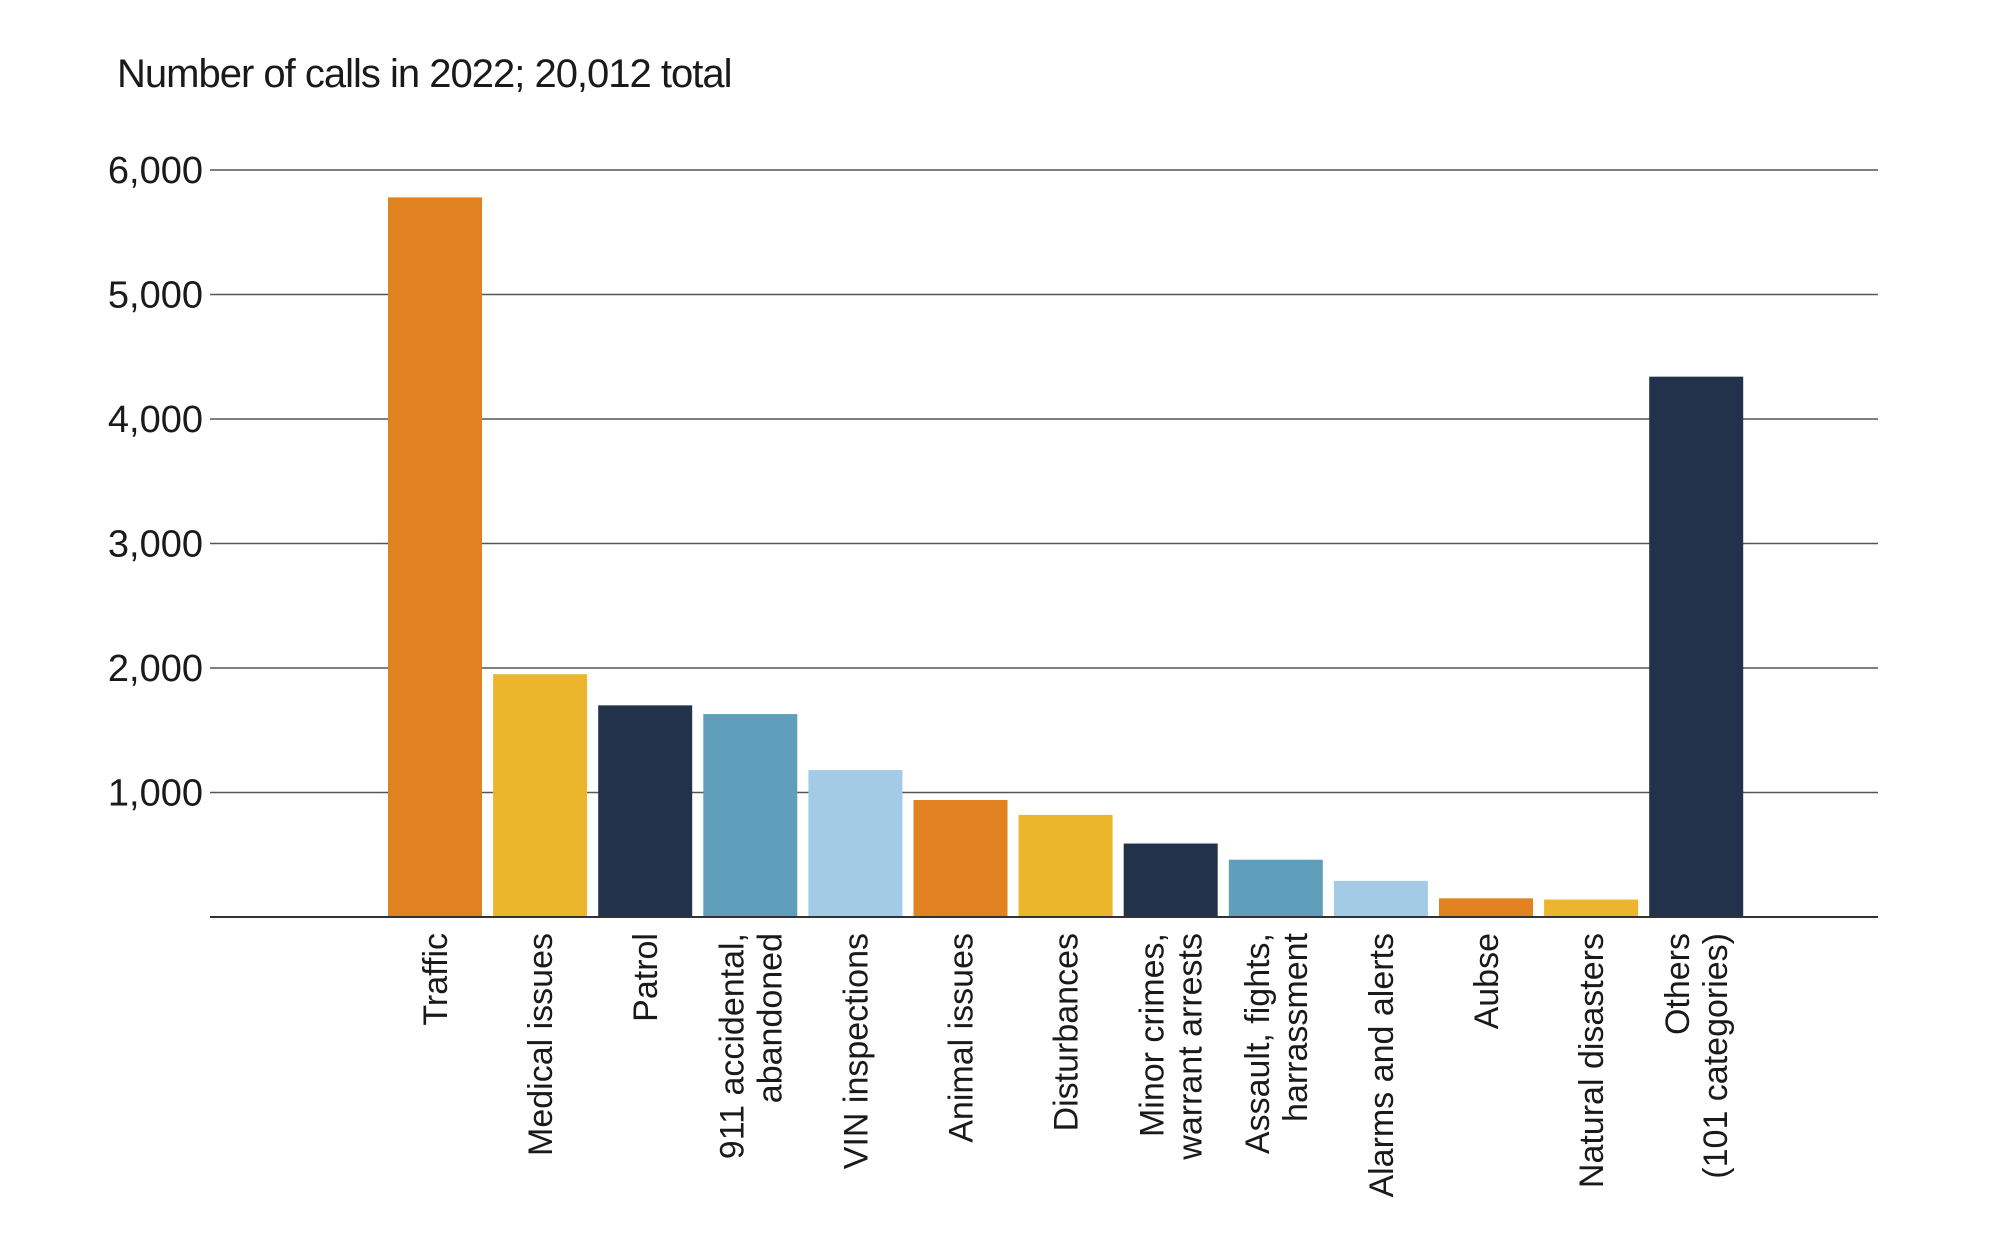  What do you see at coordinates (1487, 981) in the screenshot?
I see `x-category-label: Aubse` at bounding box center [1487, 981].